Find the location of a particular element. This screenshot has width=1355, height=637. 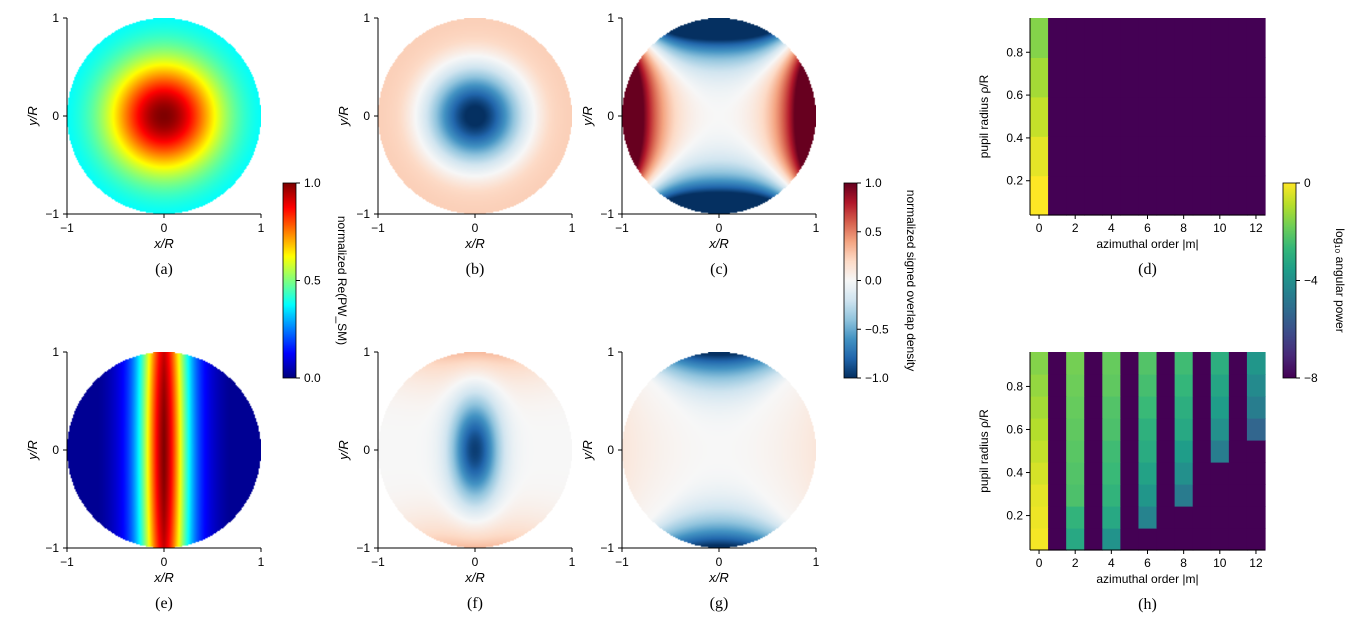

x-axis-label: azimuthal order |m| is located at coordinates (1147, 579).